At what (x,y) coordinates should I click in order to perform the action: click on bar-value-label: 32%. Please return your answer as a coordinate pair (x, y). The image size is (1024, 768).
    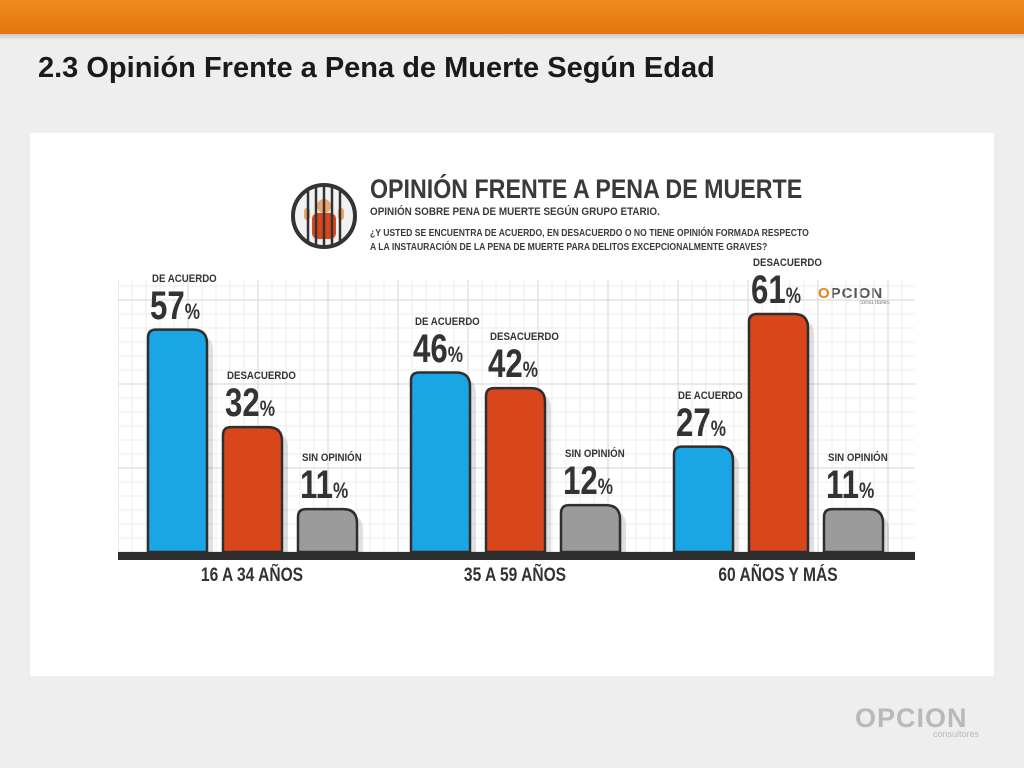
    Looking at the image, I should click on (250, 403).